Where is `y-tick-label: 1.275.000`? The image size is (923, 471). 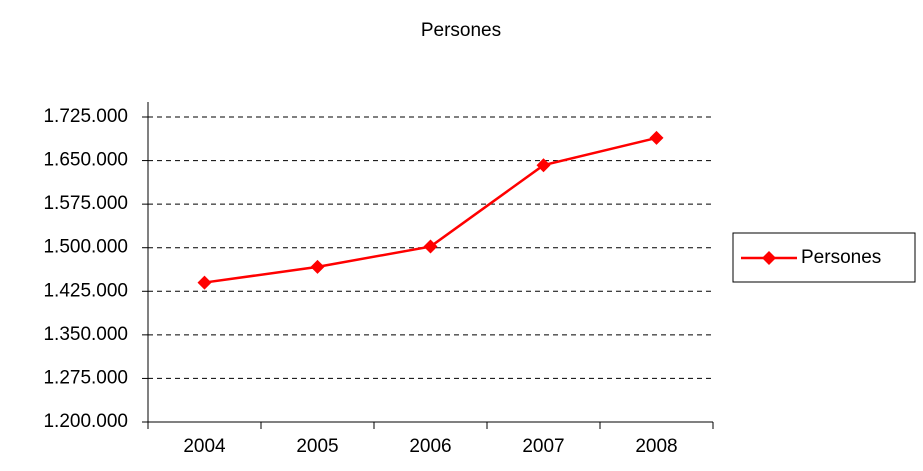
y-tick-label: 1.275.000 is located at coordinates (85, 377).